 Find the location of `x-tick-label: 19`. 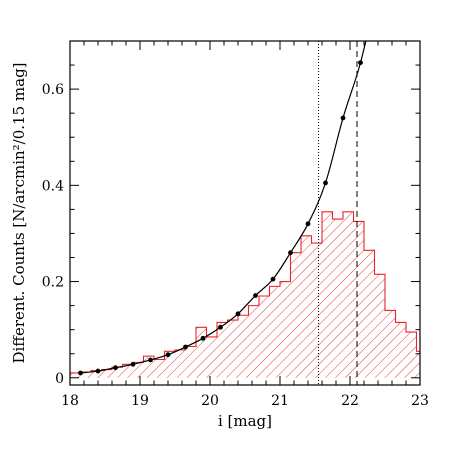

x-tick-label: 19 is located at coordinates (140, 401).